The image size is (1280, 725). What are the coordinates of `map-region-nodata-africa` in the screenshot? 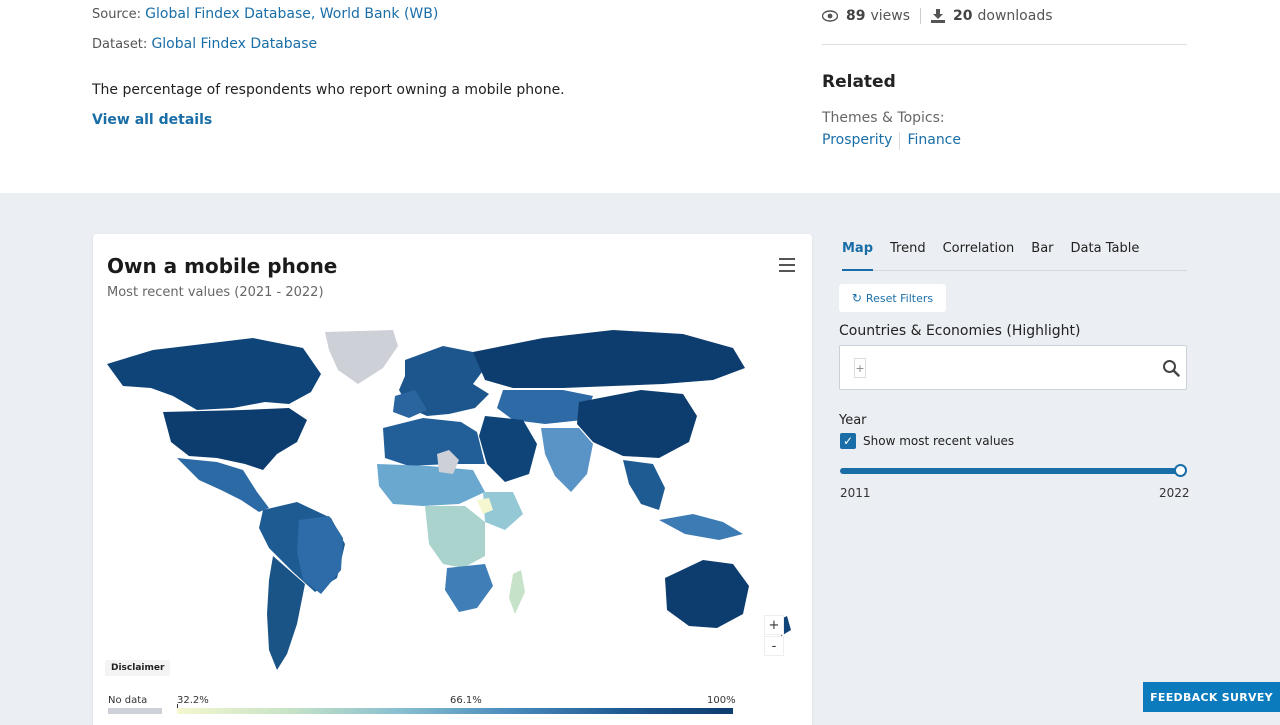 It's located at (448, 462).